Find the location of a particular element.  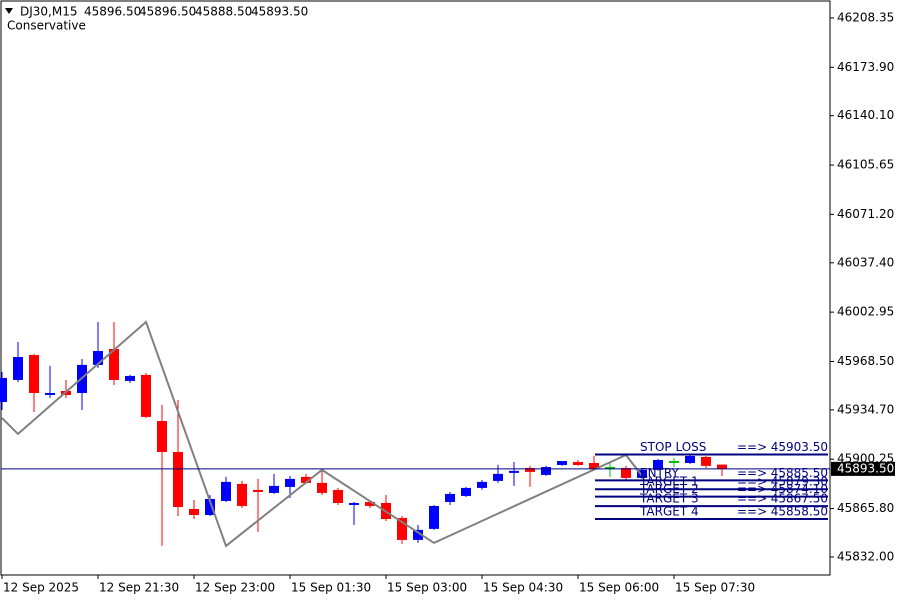

level-value: 45858.50 is located at coordinates (799, 512).